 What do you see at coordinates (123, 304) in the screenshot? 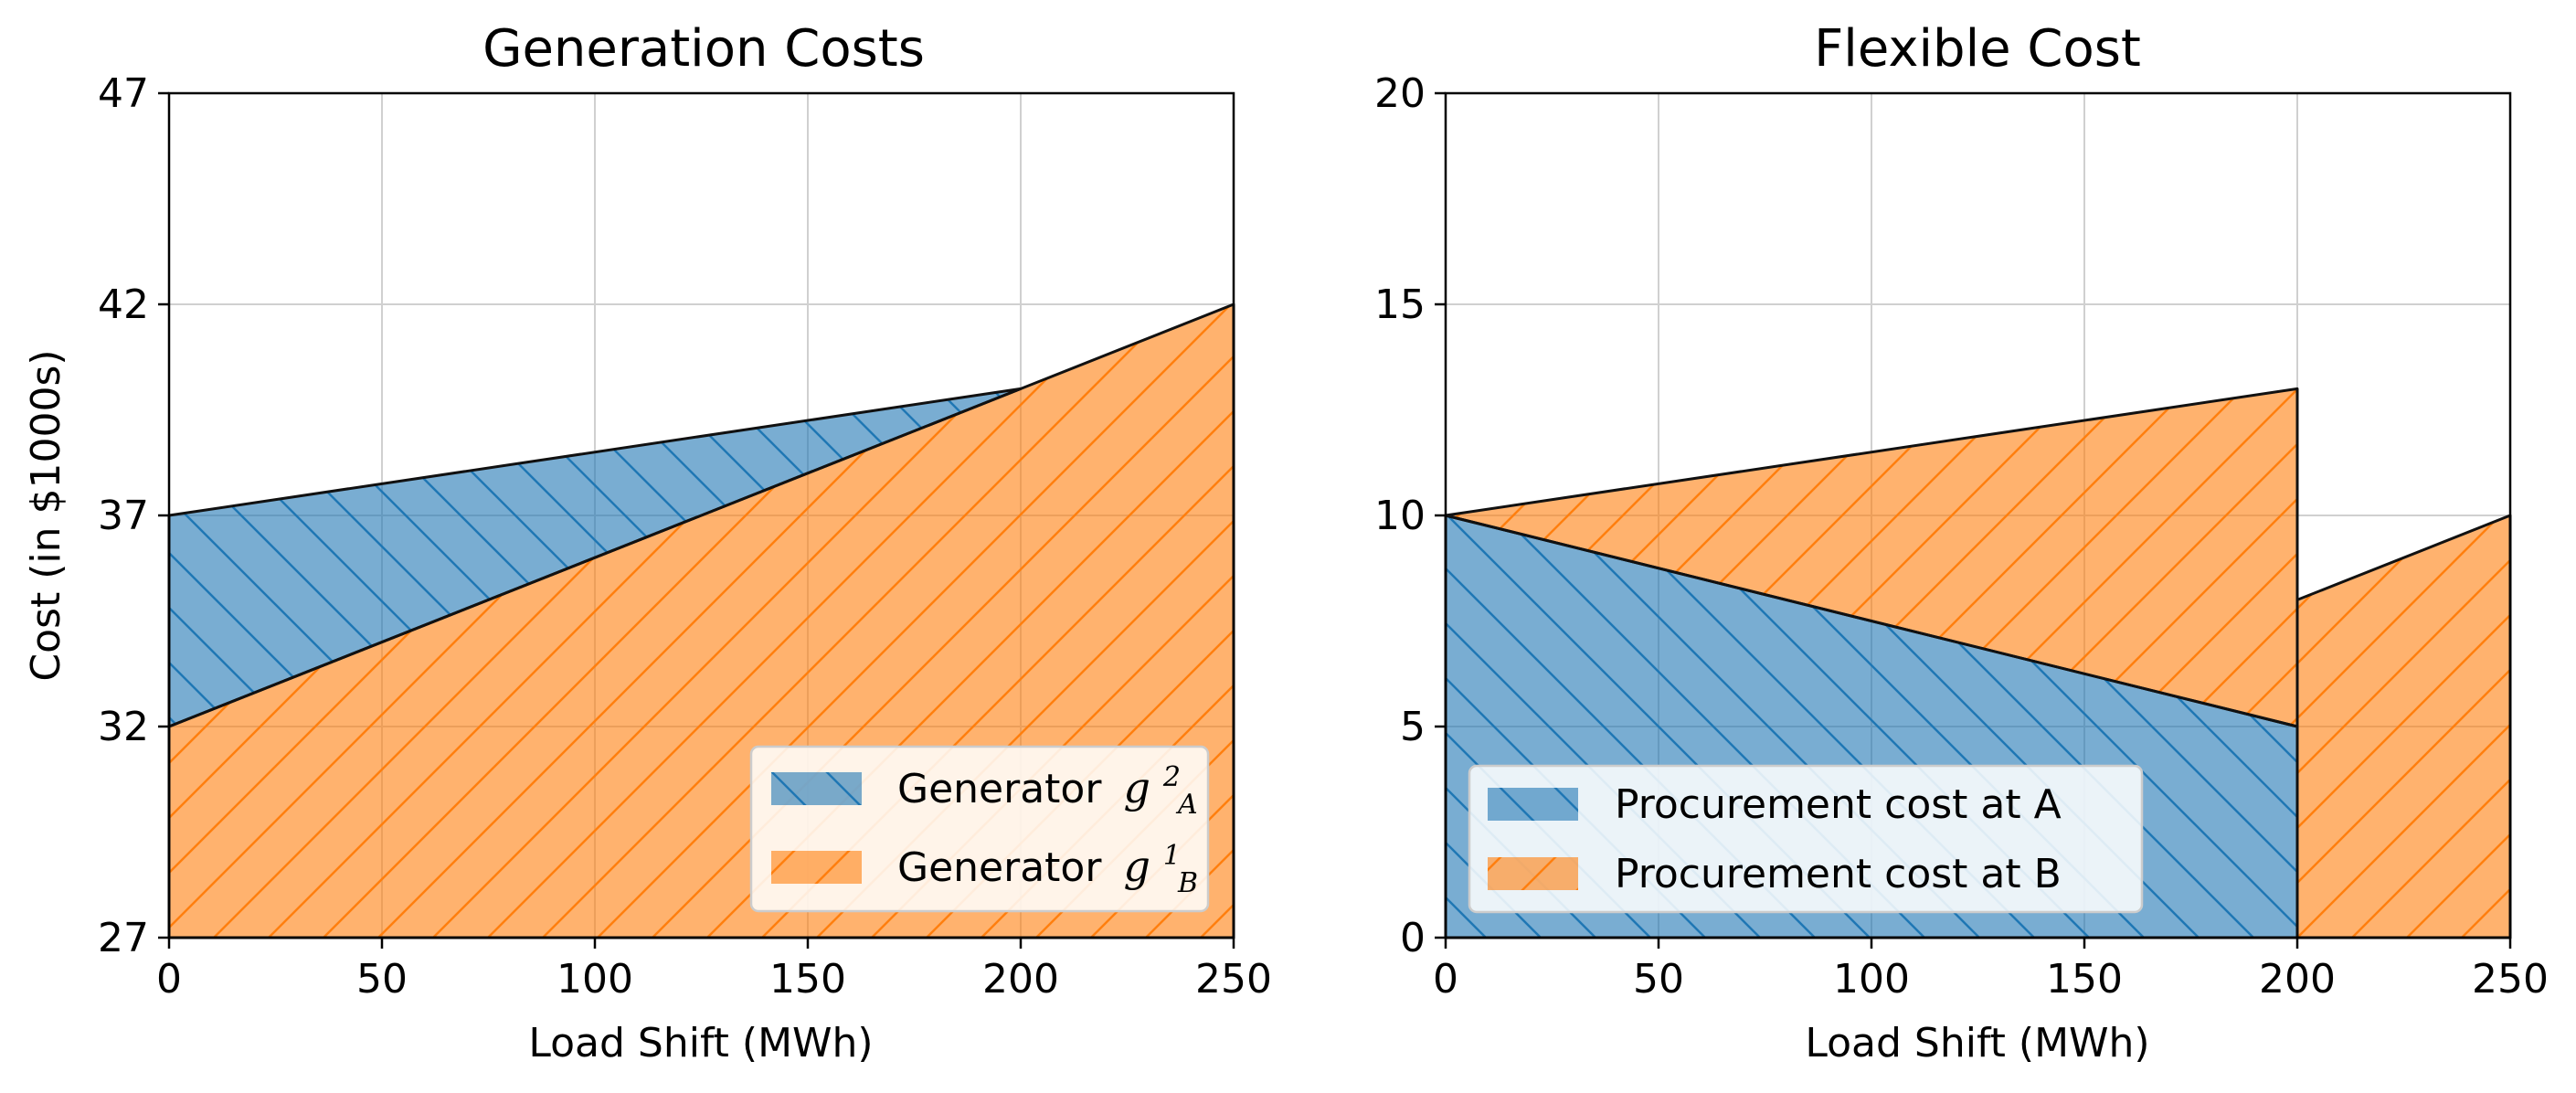
I see `y-tick-label: 42` at bounding box center [123, 304].